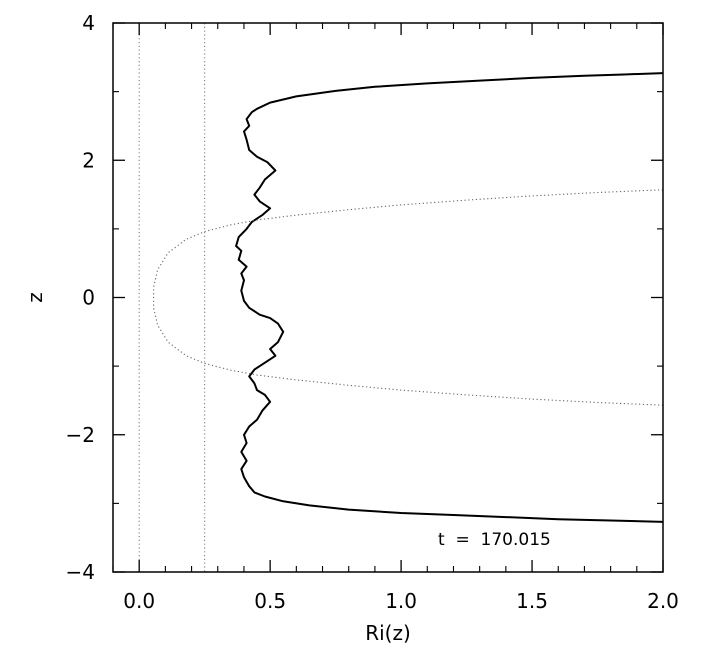 This screenshot has height=656, width=722. I want to click on x-tick-label: 1.5, so click(532, 601).